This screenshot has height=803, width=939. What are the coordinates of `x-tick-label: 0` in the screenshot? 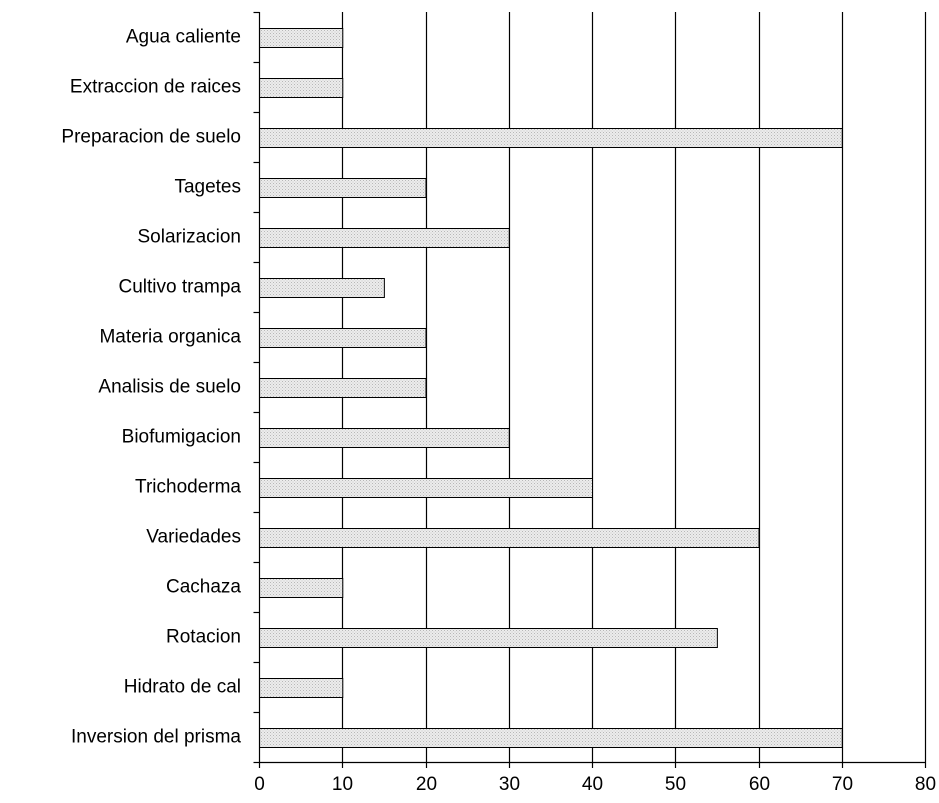 It's located at (259, 784).